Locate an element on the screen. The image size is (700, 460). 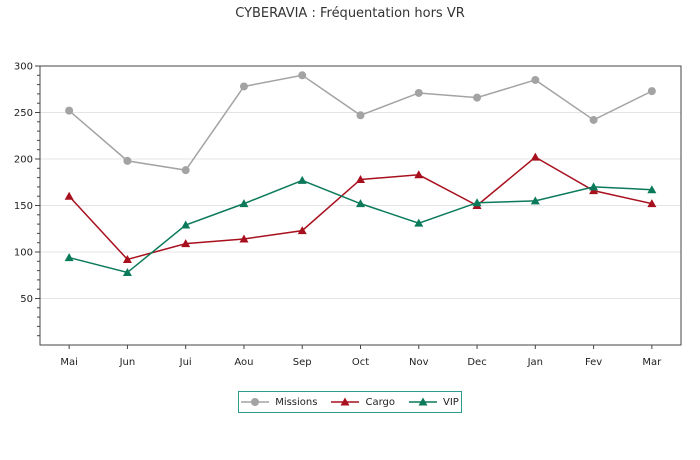
x-tick-label: Dec is located at coordinates (476, 362).